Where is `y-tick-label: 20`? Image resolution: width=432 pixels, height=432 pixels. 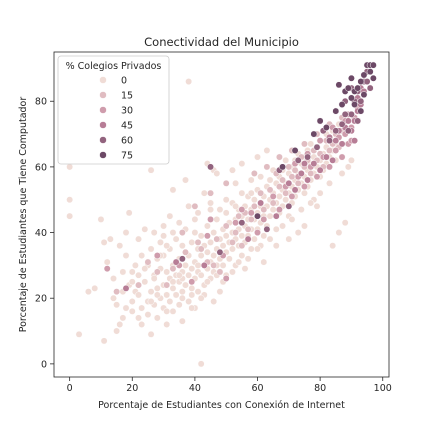
y-tick-label: 20 is located at coordinates (41, 299).